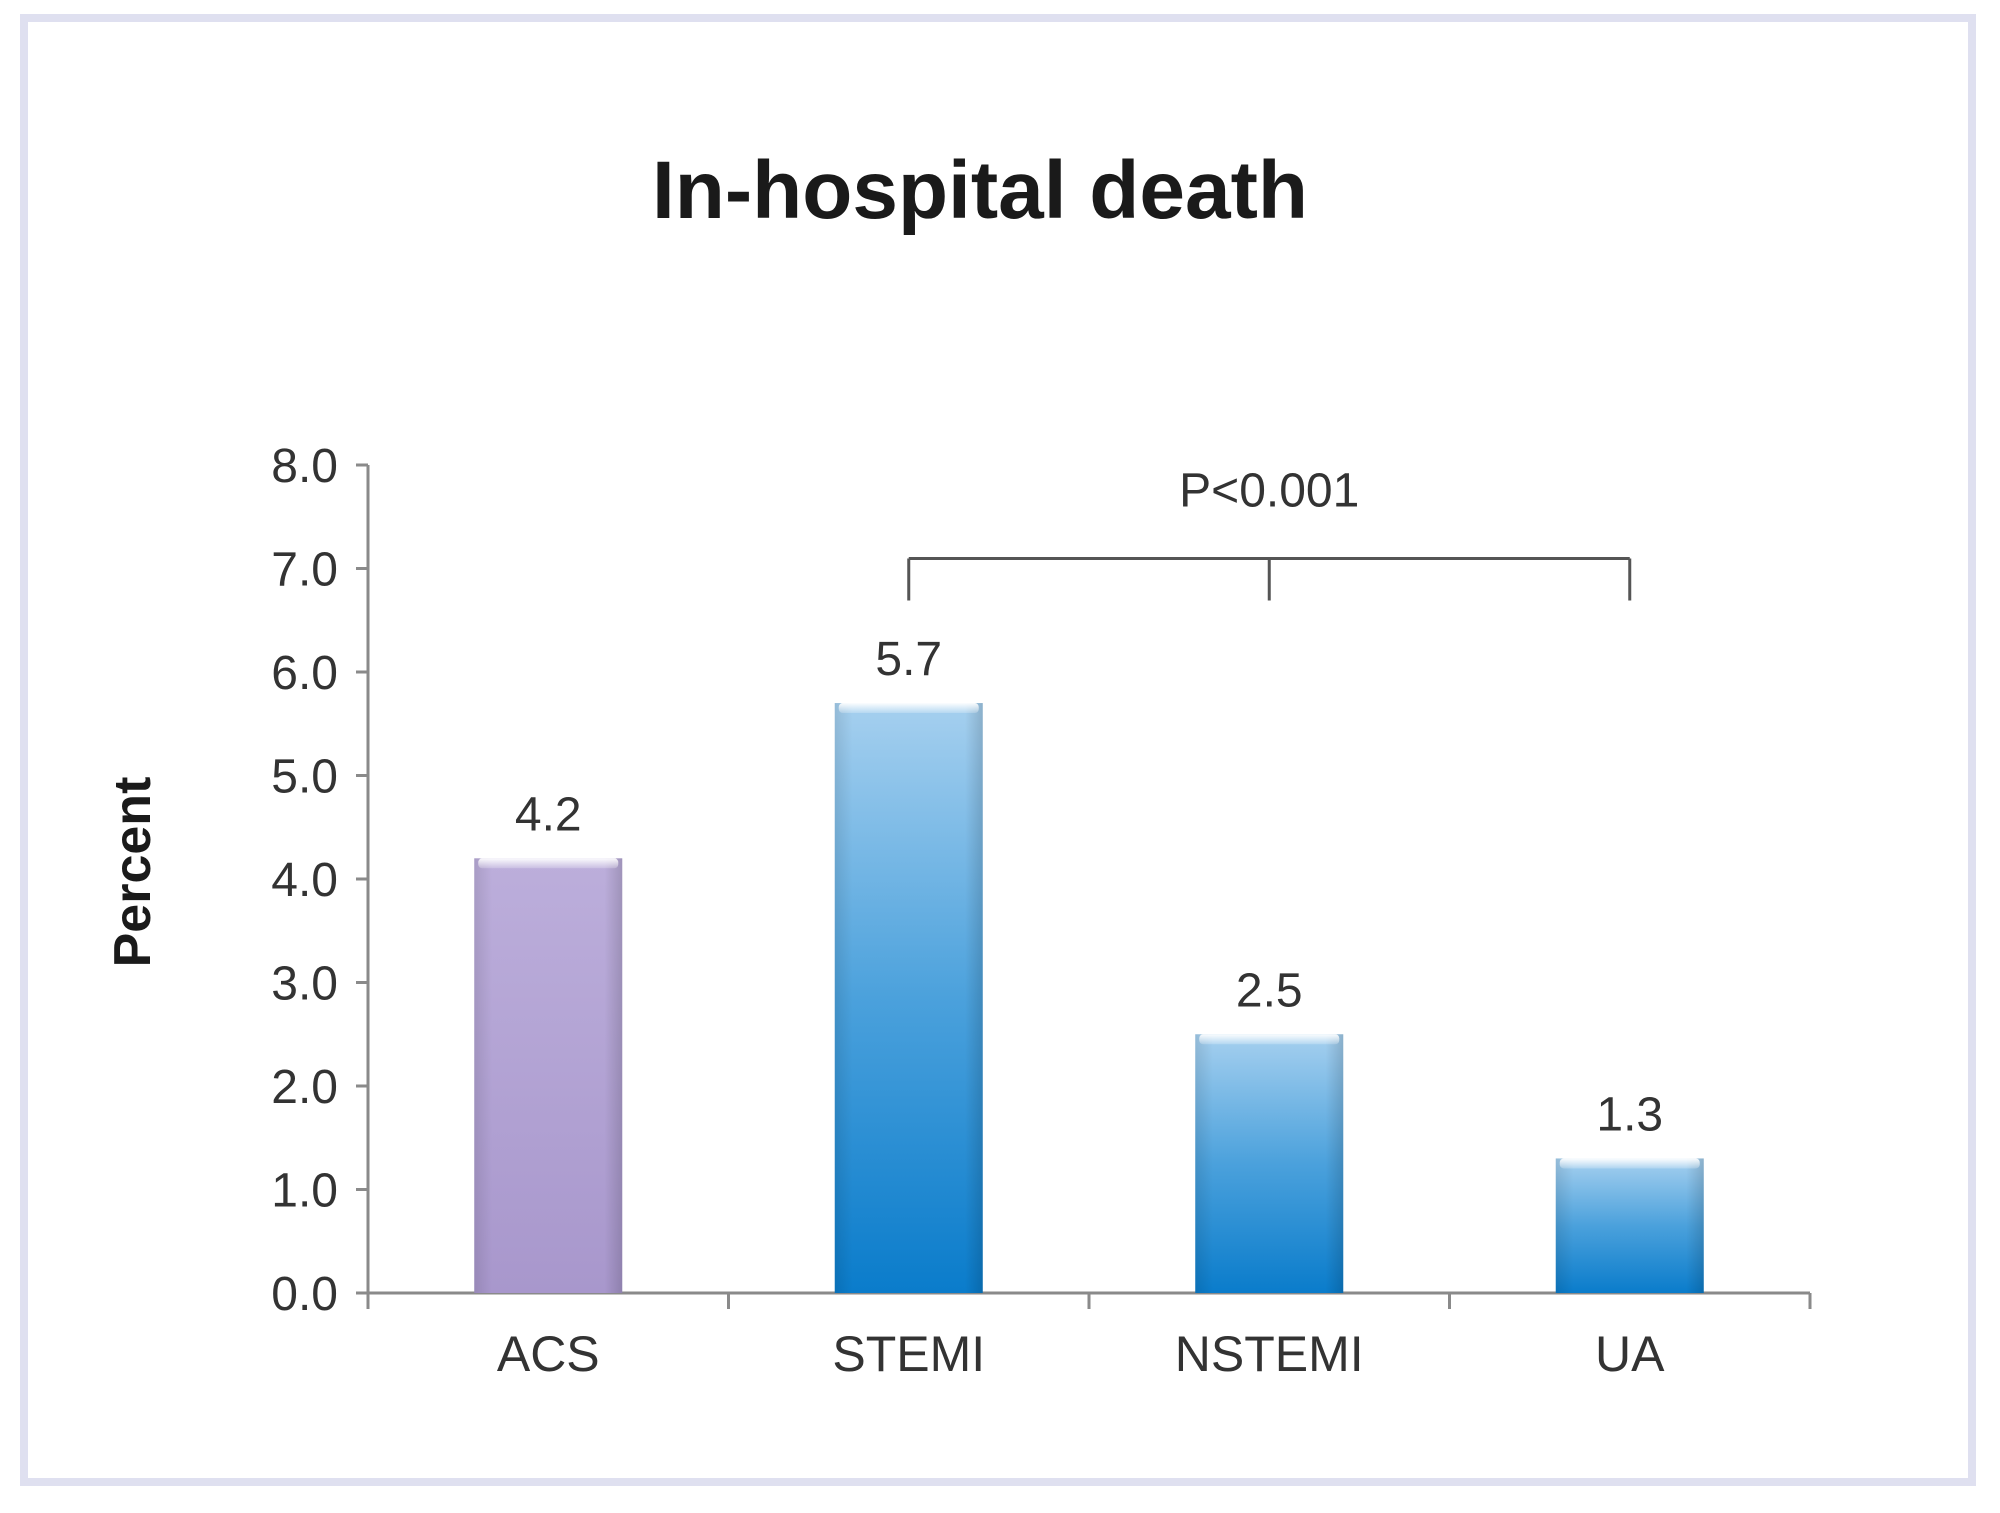  What do you see at coordinates (1269, 491) in the screenshot?
I see `p-value-label: P<0.001` at bounding box center [1269, 491].